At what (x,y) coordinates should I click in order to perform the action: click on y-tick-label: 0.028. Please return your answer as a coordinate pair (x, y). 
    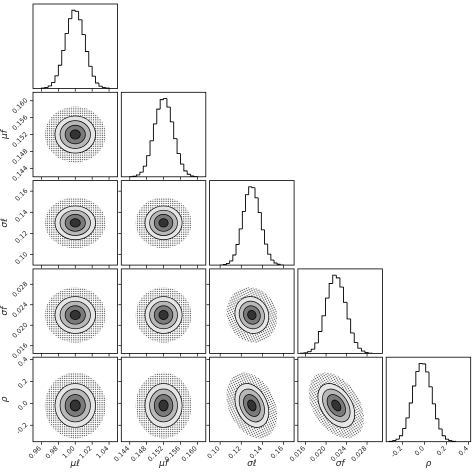
    Looking at the image, I should click on (20, 289).